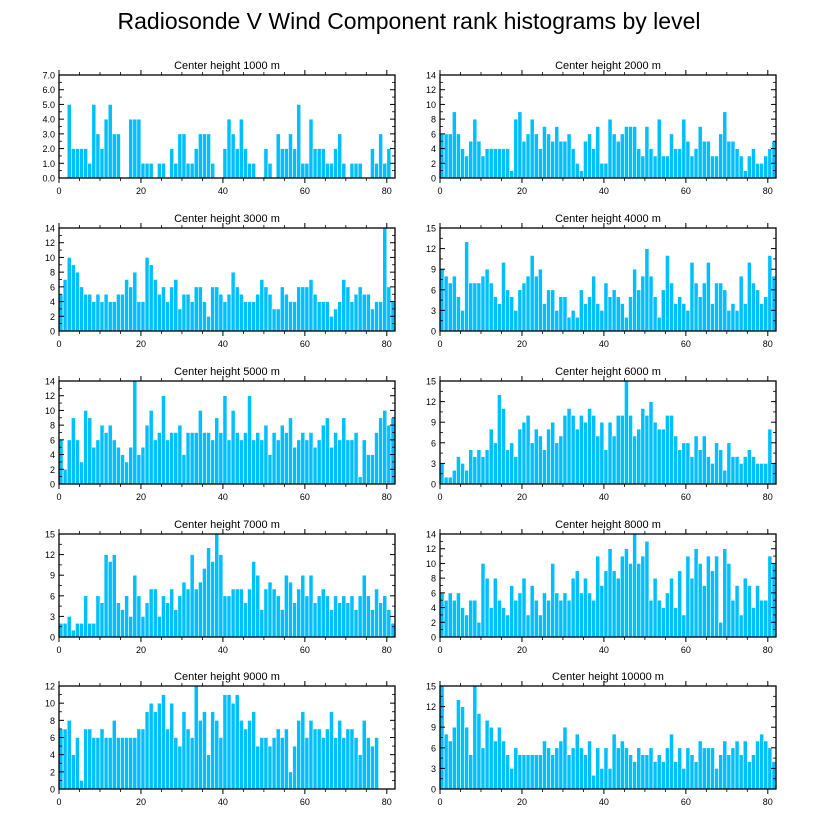 This screenshot has width=818, height=824. Describe the element at coordinates (48, 164) in the screenshot. I see `y-tick-label: 1.0` at that location.